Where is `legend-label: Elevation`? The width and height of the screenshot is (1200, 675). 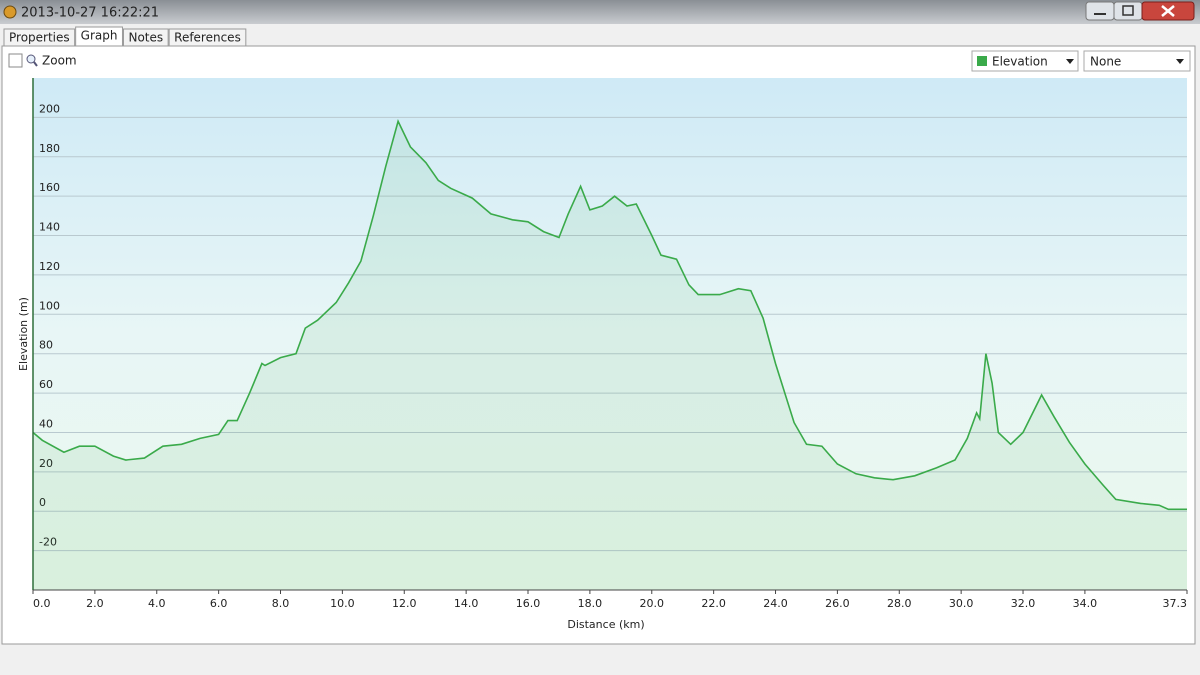
legend-label: Elevation is located at coordinates (1020, 62).